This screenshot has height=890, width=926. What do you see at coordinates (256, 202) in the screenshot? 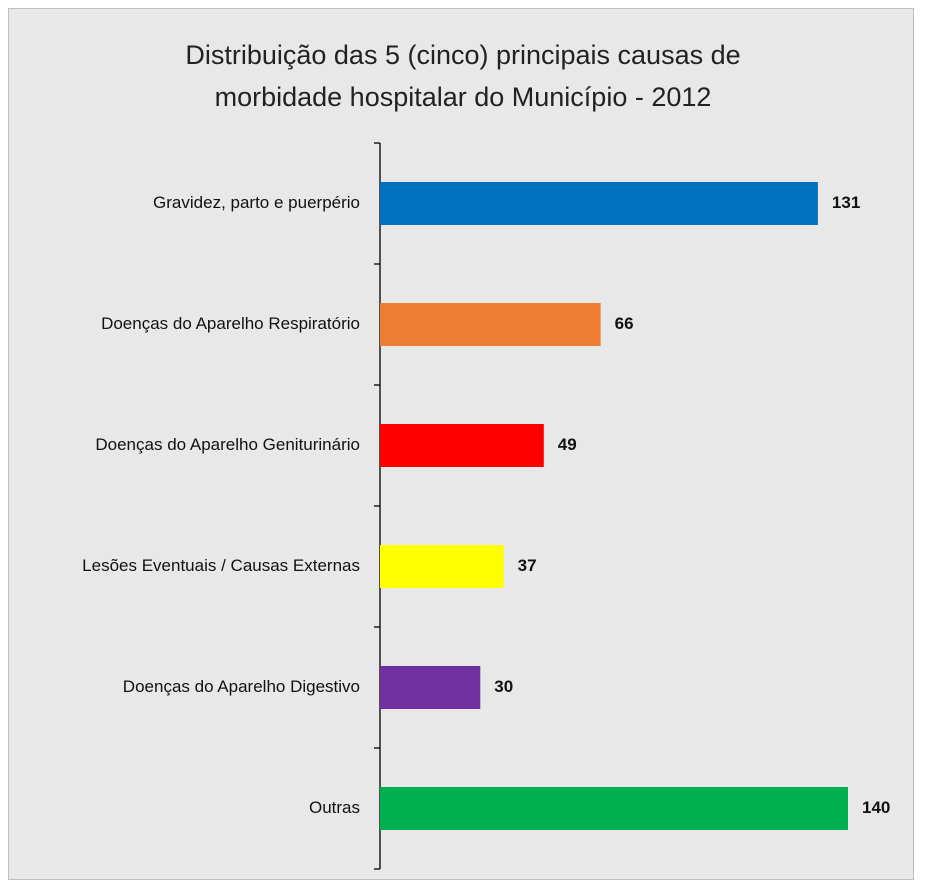
I see `y-tick-label: Gravidez, parto e puerpério` at bounding box center [256, 202].